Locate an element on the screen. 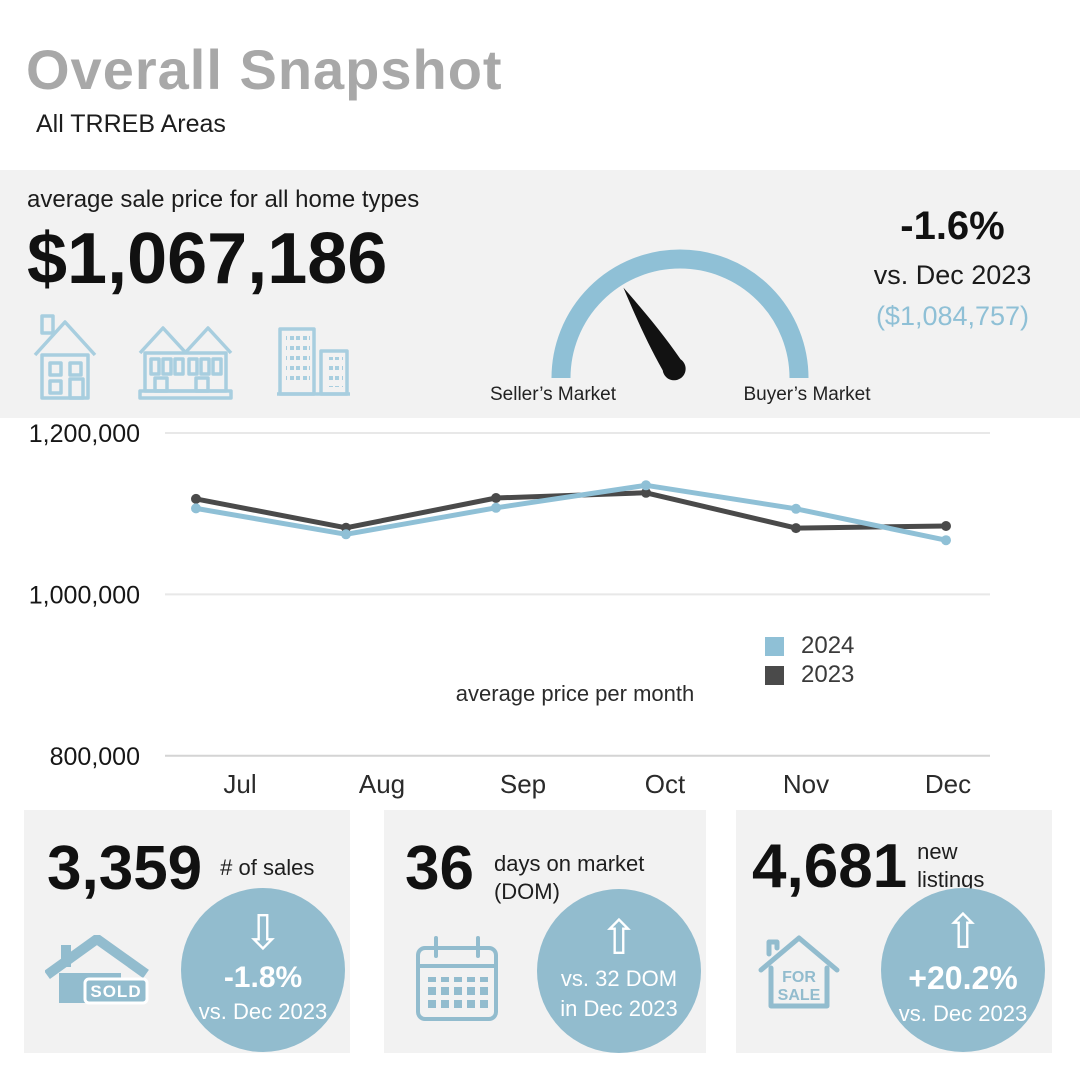 This screenshot has width=1080, height=1080. legend-swatch-2024 is located at coordinates (774, 646).